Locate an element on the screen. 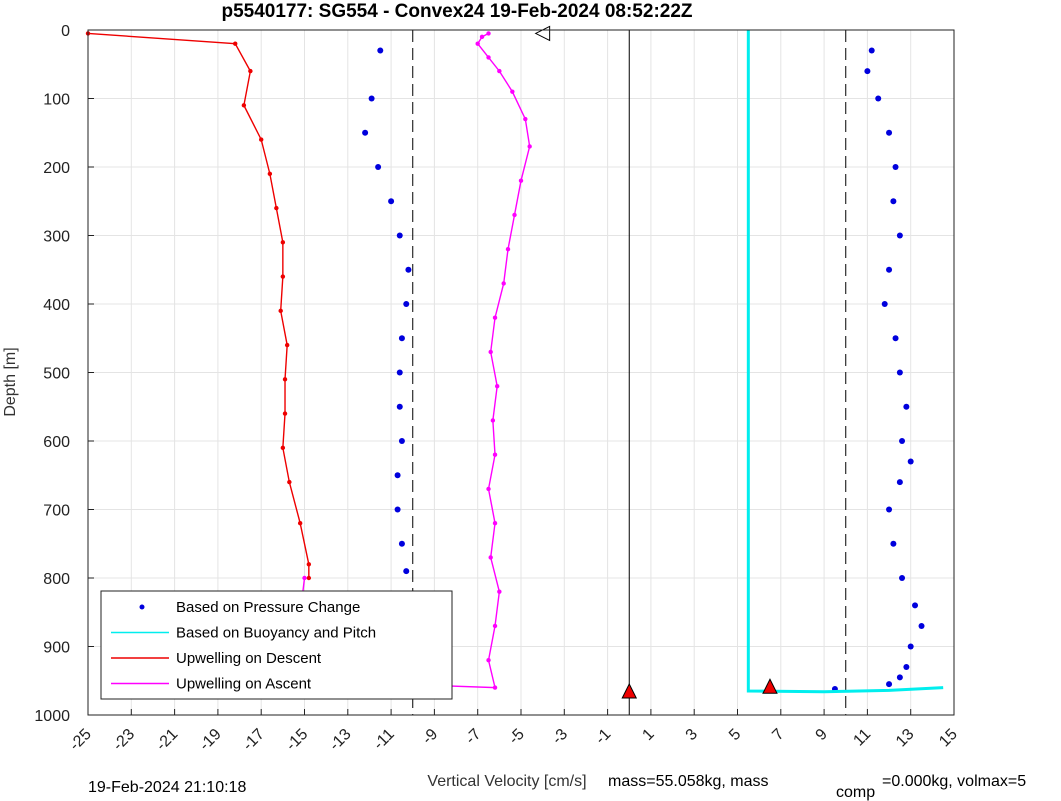  y-tick-label: 900 is located at coordinates (56, 648).